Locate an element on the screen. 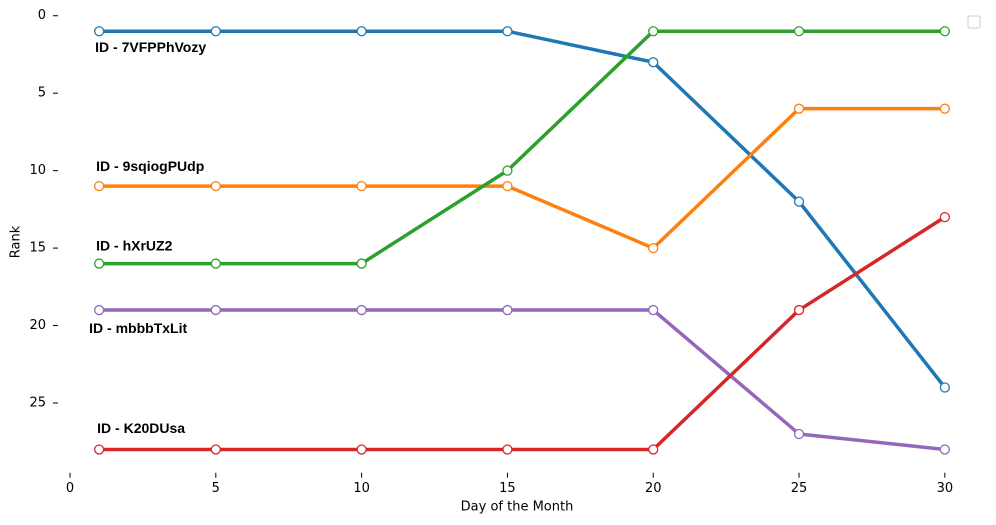 This screenshot has height=525, width=996. series-label: ID - K20DUsa is located at coordinates (141, 428).